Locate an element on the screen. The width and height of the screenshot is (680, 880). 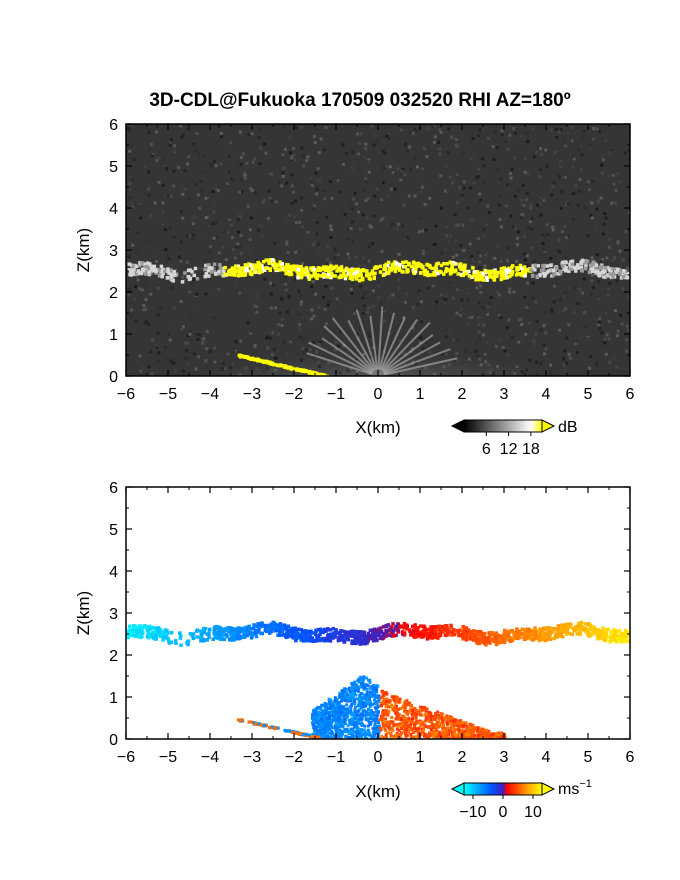
top-colorbar-left-arrow is located at coordinates (457, 426).